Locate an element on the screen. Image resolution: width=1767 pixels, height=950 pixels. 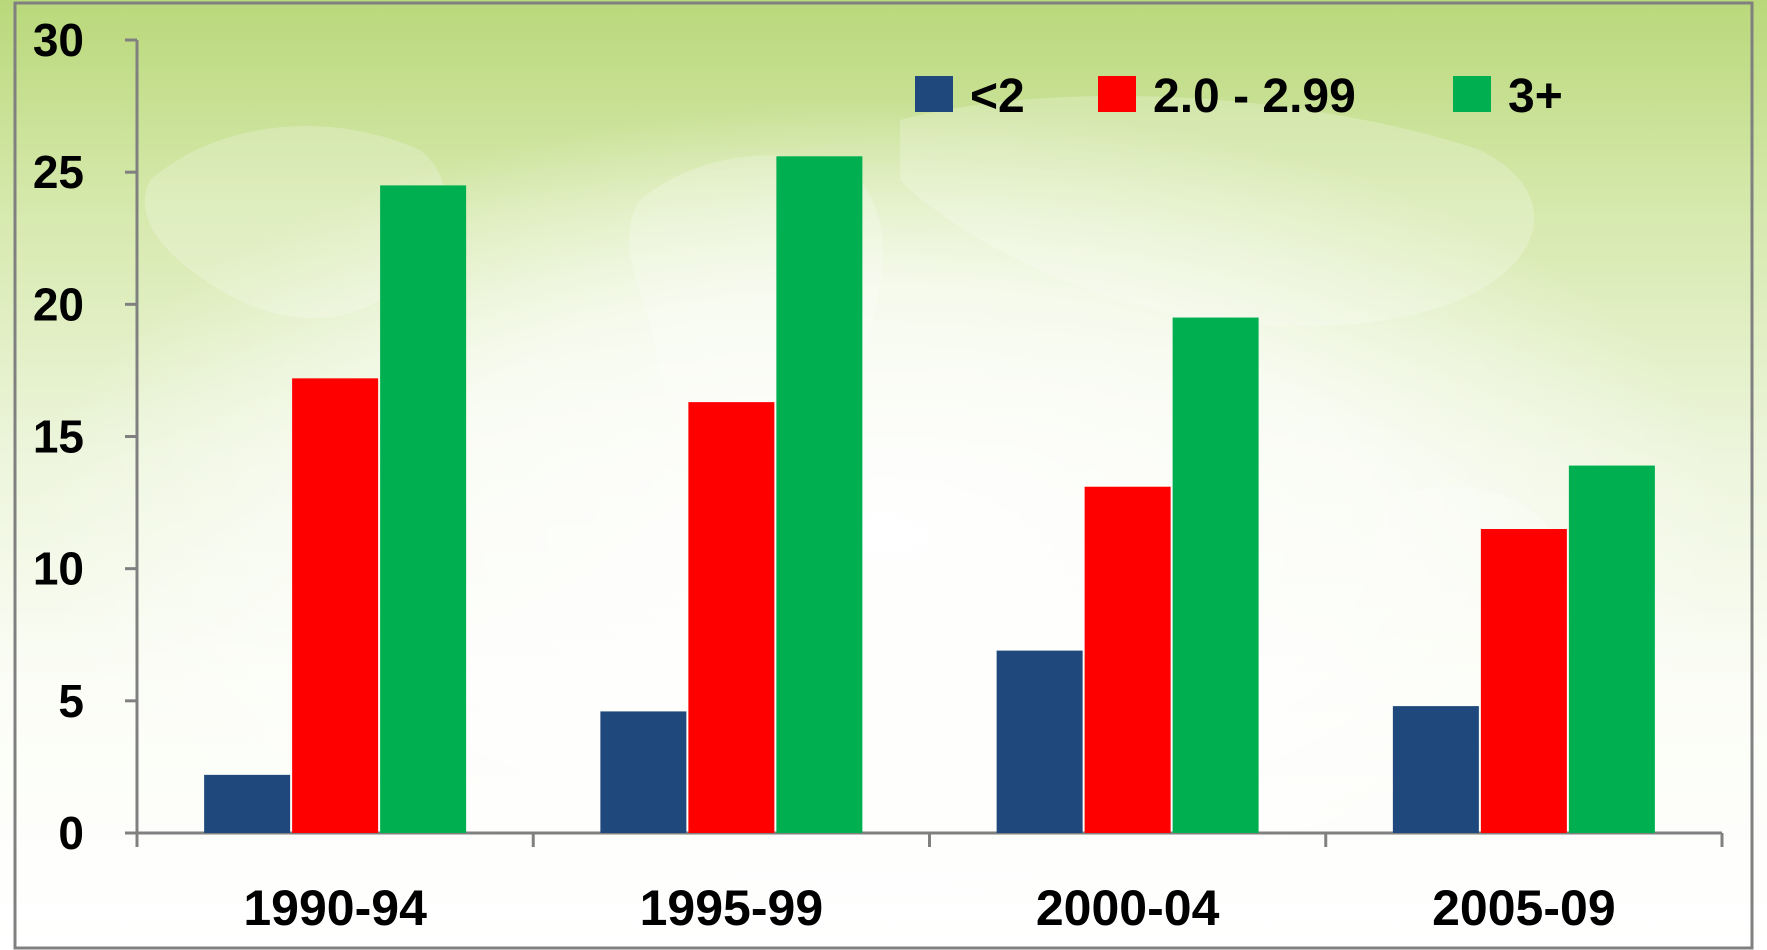
legend-label: 2.0 - 2.99 is located at coordinates (1254, 96).